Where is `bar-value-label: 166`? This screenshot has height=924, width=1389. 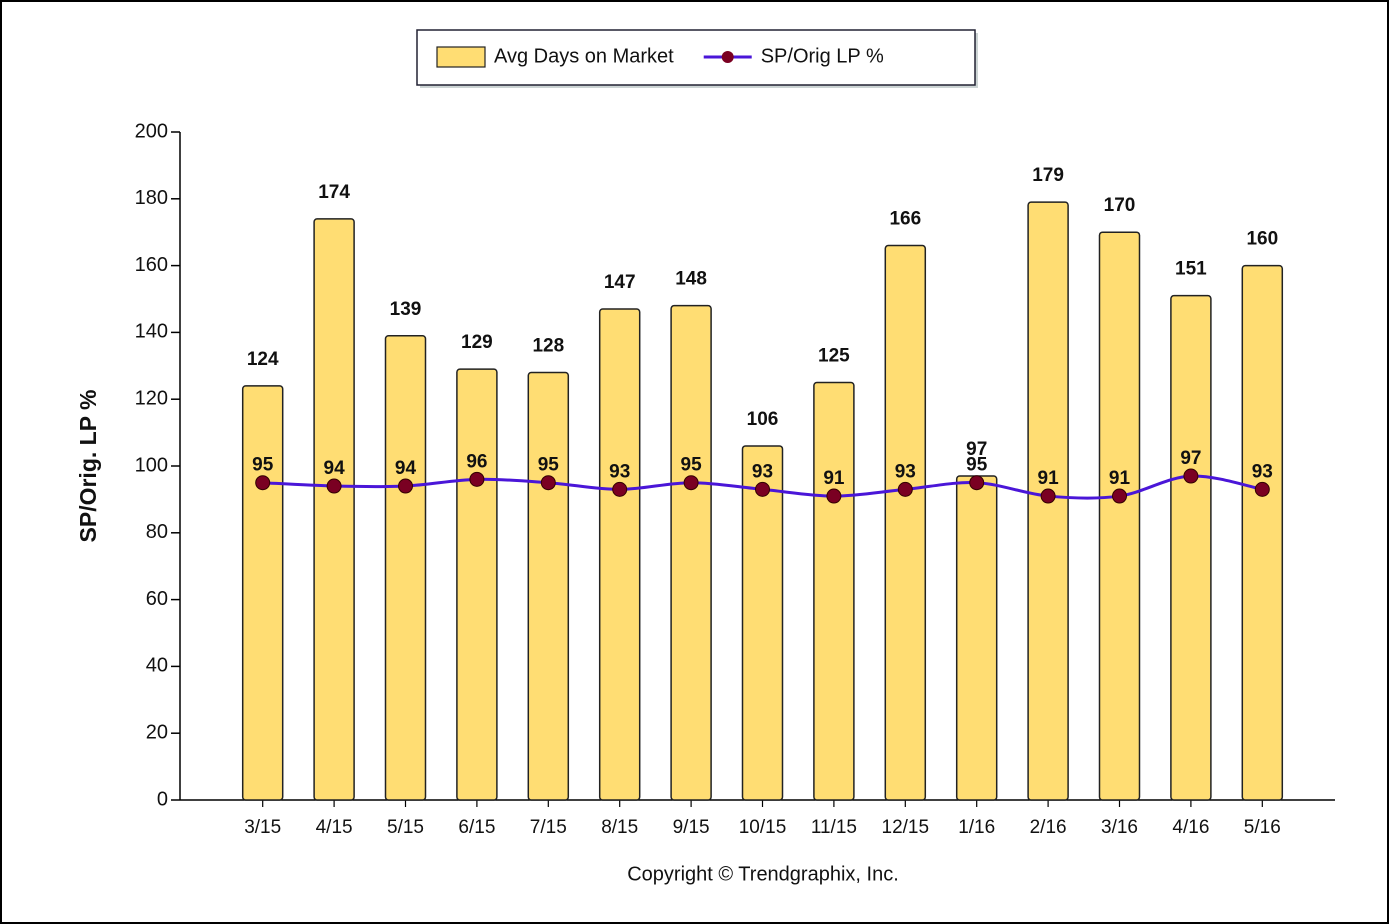 bar-value-label: 166 is located at coordinates (905, 219).